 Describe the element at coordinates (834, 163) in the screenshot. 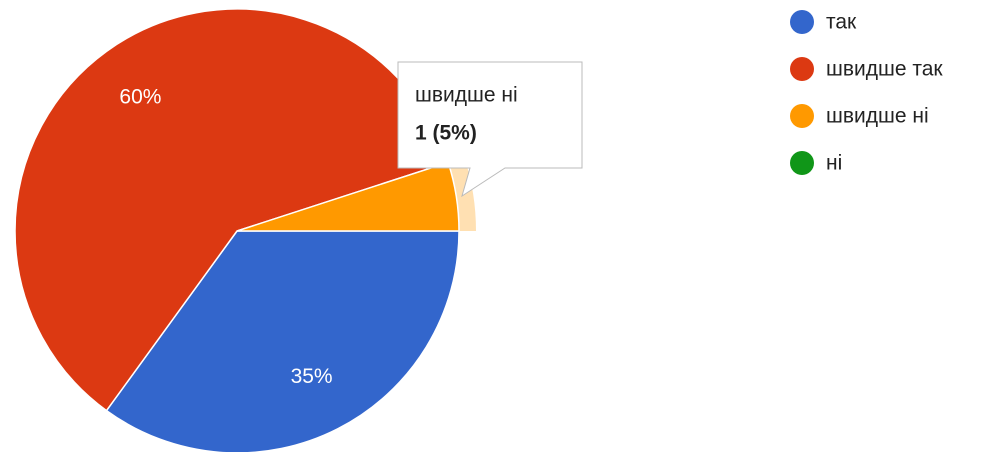

I see `legend-label: ні` at that location.